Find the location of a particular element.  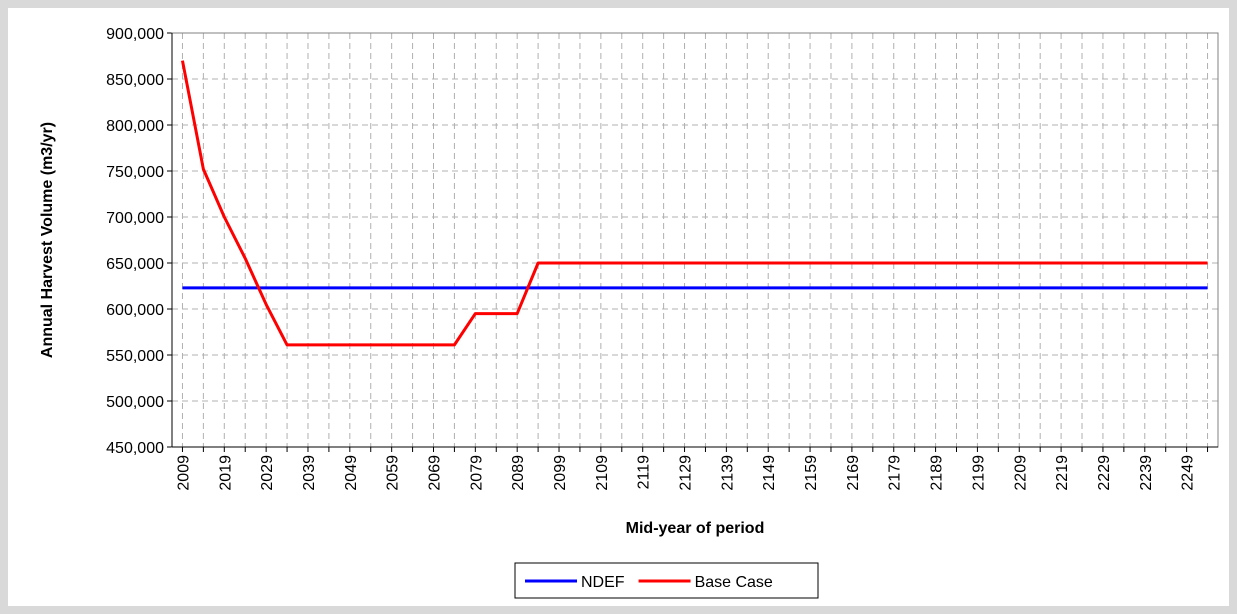

x-tick-label: 2229 is located at coordinates (1104, 473).